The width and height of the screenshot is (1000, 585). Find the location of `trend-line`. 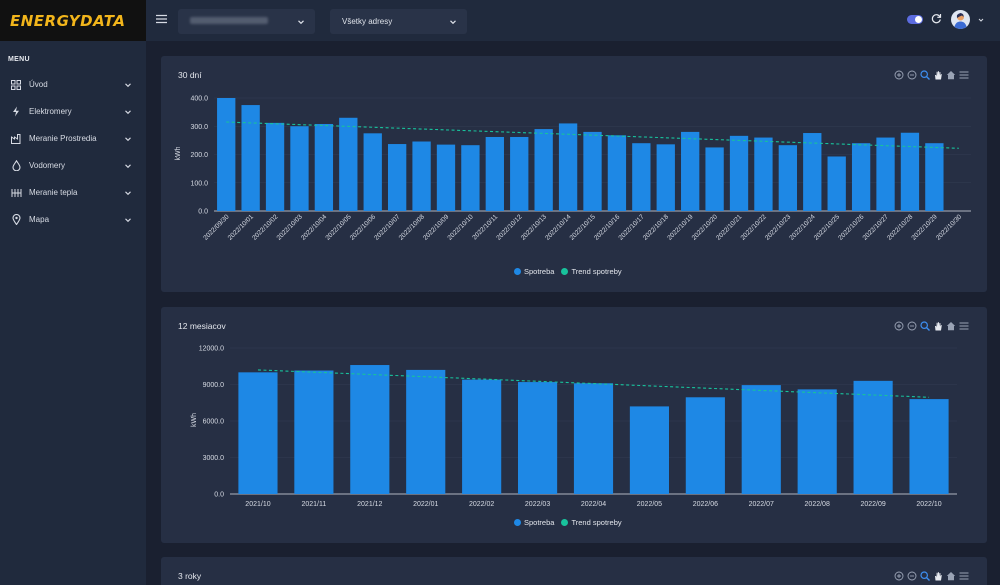

trend-line is located at coordinates (593, 383).